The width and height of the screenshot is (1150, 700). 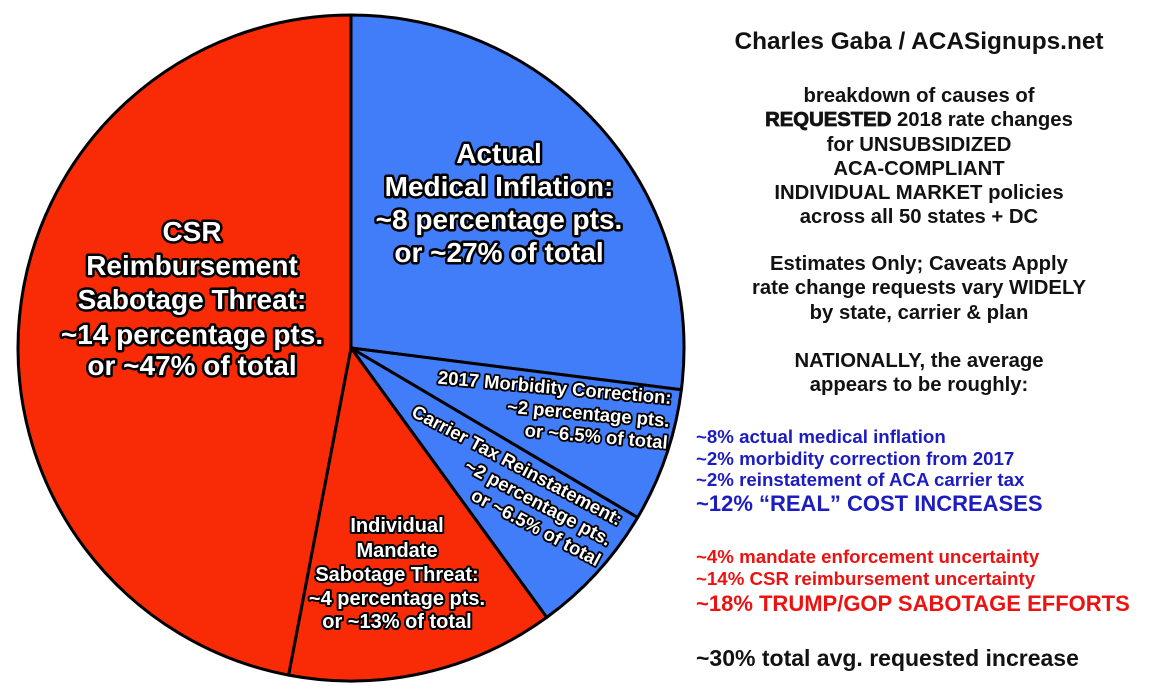 What do you see at coordinates (191, 231) in the screenshot?
I see `svg-text: CSR` at bounding box center [191, 231].